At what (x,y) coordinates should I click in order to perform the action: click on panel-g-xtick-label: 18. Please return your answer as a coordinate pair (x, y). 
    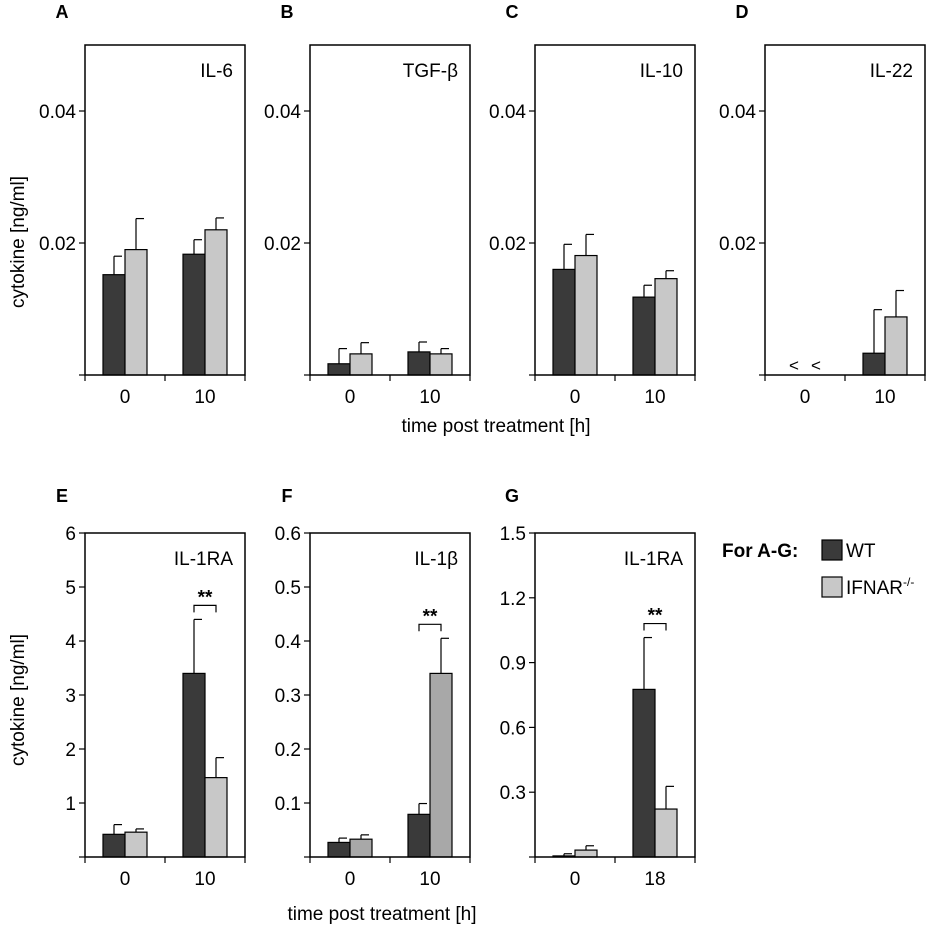
    Looking at the image, I should click on (654, 879).